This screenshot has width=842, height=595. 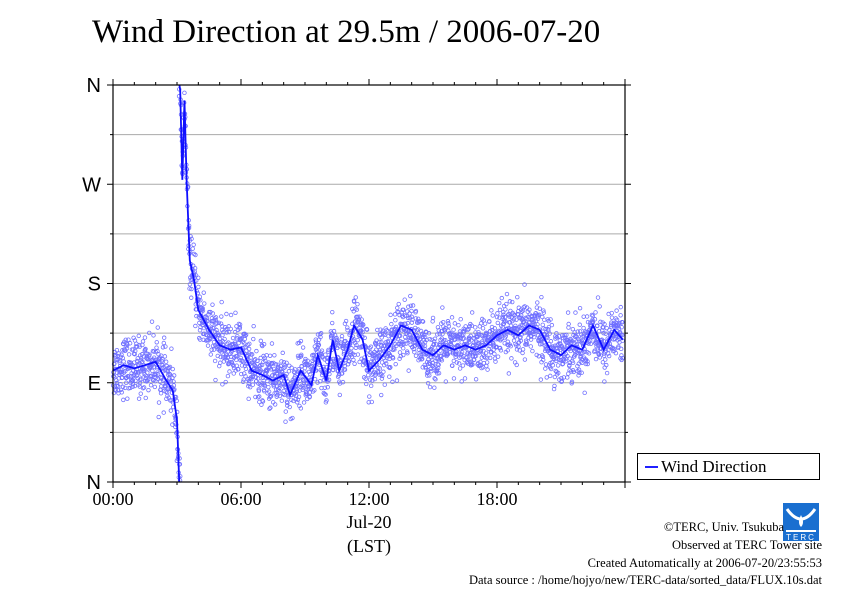 What do you see at coordinates (369, 522) in the screenshot?
I see `x-axis-date-label: Jul-20` at bounding box center [369, 522].